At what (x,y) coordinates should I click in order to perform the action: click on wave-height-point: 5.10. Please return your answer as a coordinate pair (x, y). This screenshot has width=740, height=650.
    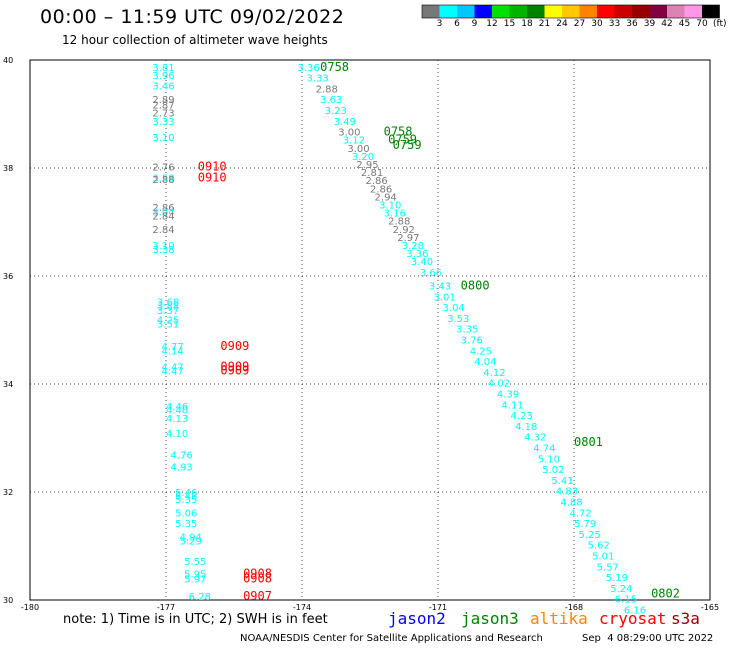
    Looking at the image, I should click on (549, 459).